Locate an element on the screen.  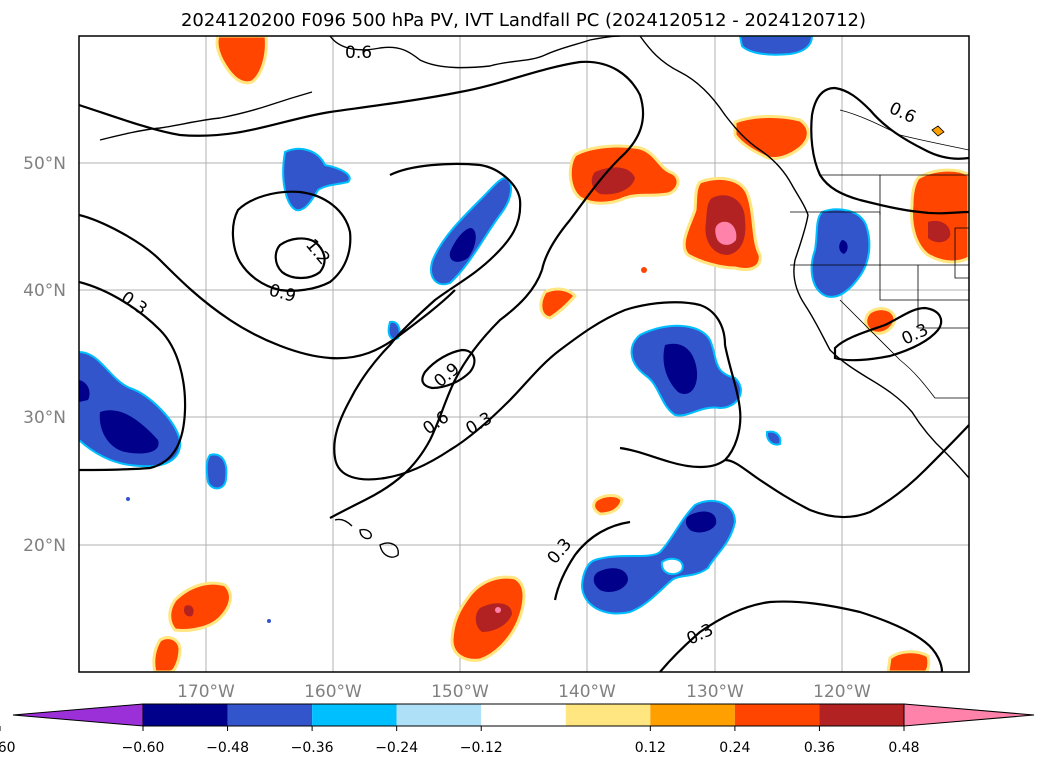
colorbar-tick-label: −0.12 is located at coordinates (481, 748).